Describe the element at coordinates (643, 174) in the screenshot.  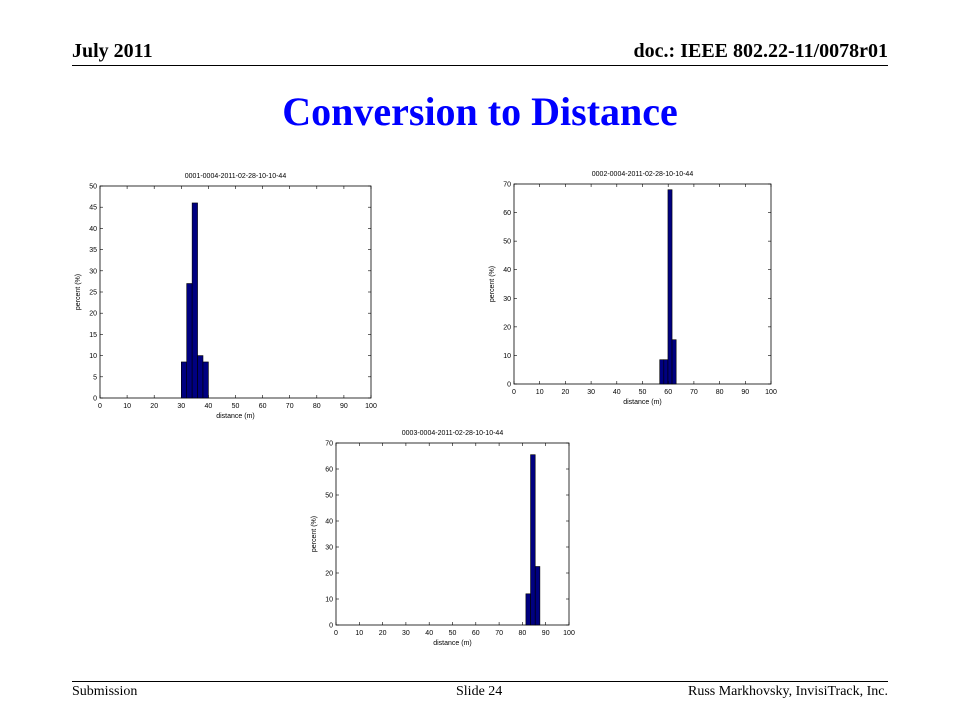
I see `chart-title: 0002-0004-2011-02-28-10-10-44` at that location.